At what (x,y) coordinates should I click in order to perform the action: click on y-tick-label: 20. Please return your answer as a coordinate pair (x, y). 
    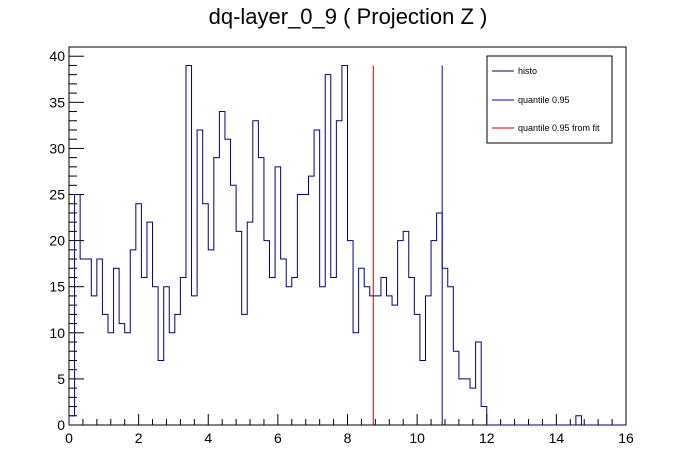
    Looking at the image, I should click on (57, 241).